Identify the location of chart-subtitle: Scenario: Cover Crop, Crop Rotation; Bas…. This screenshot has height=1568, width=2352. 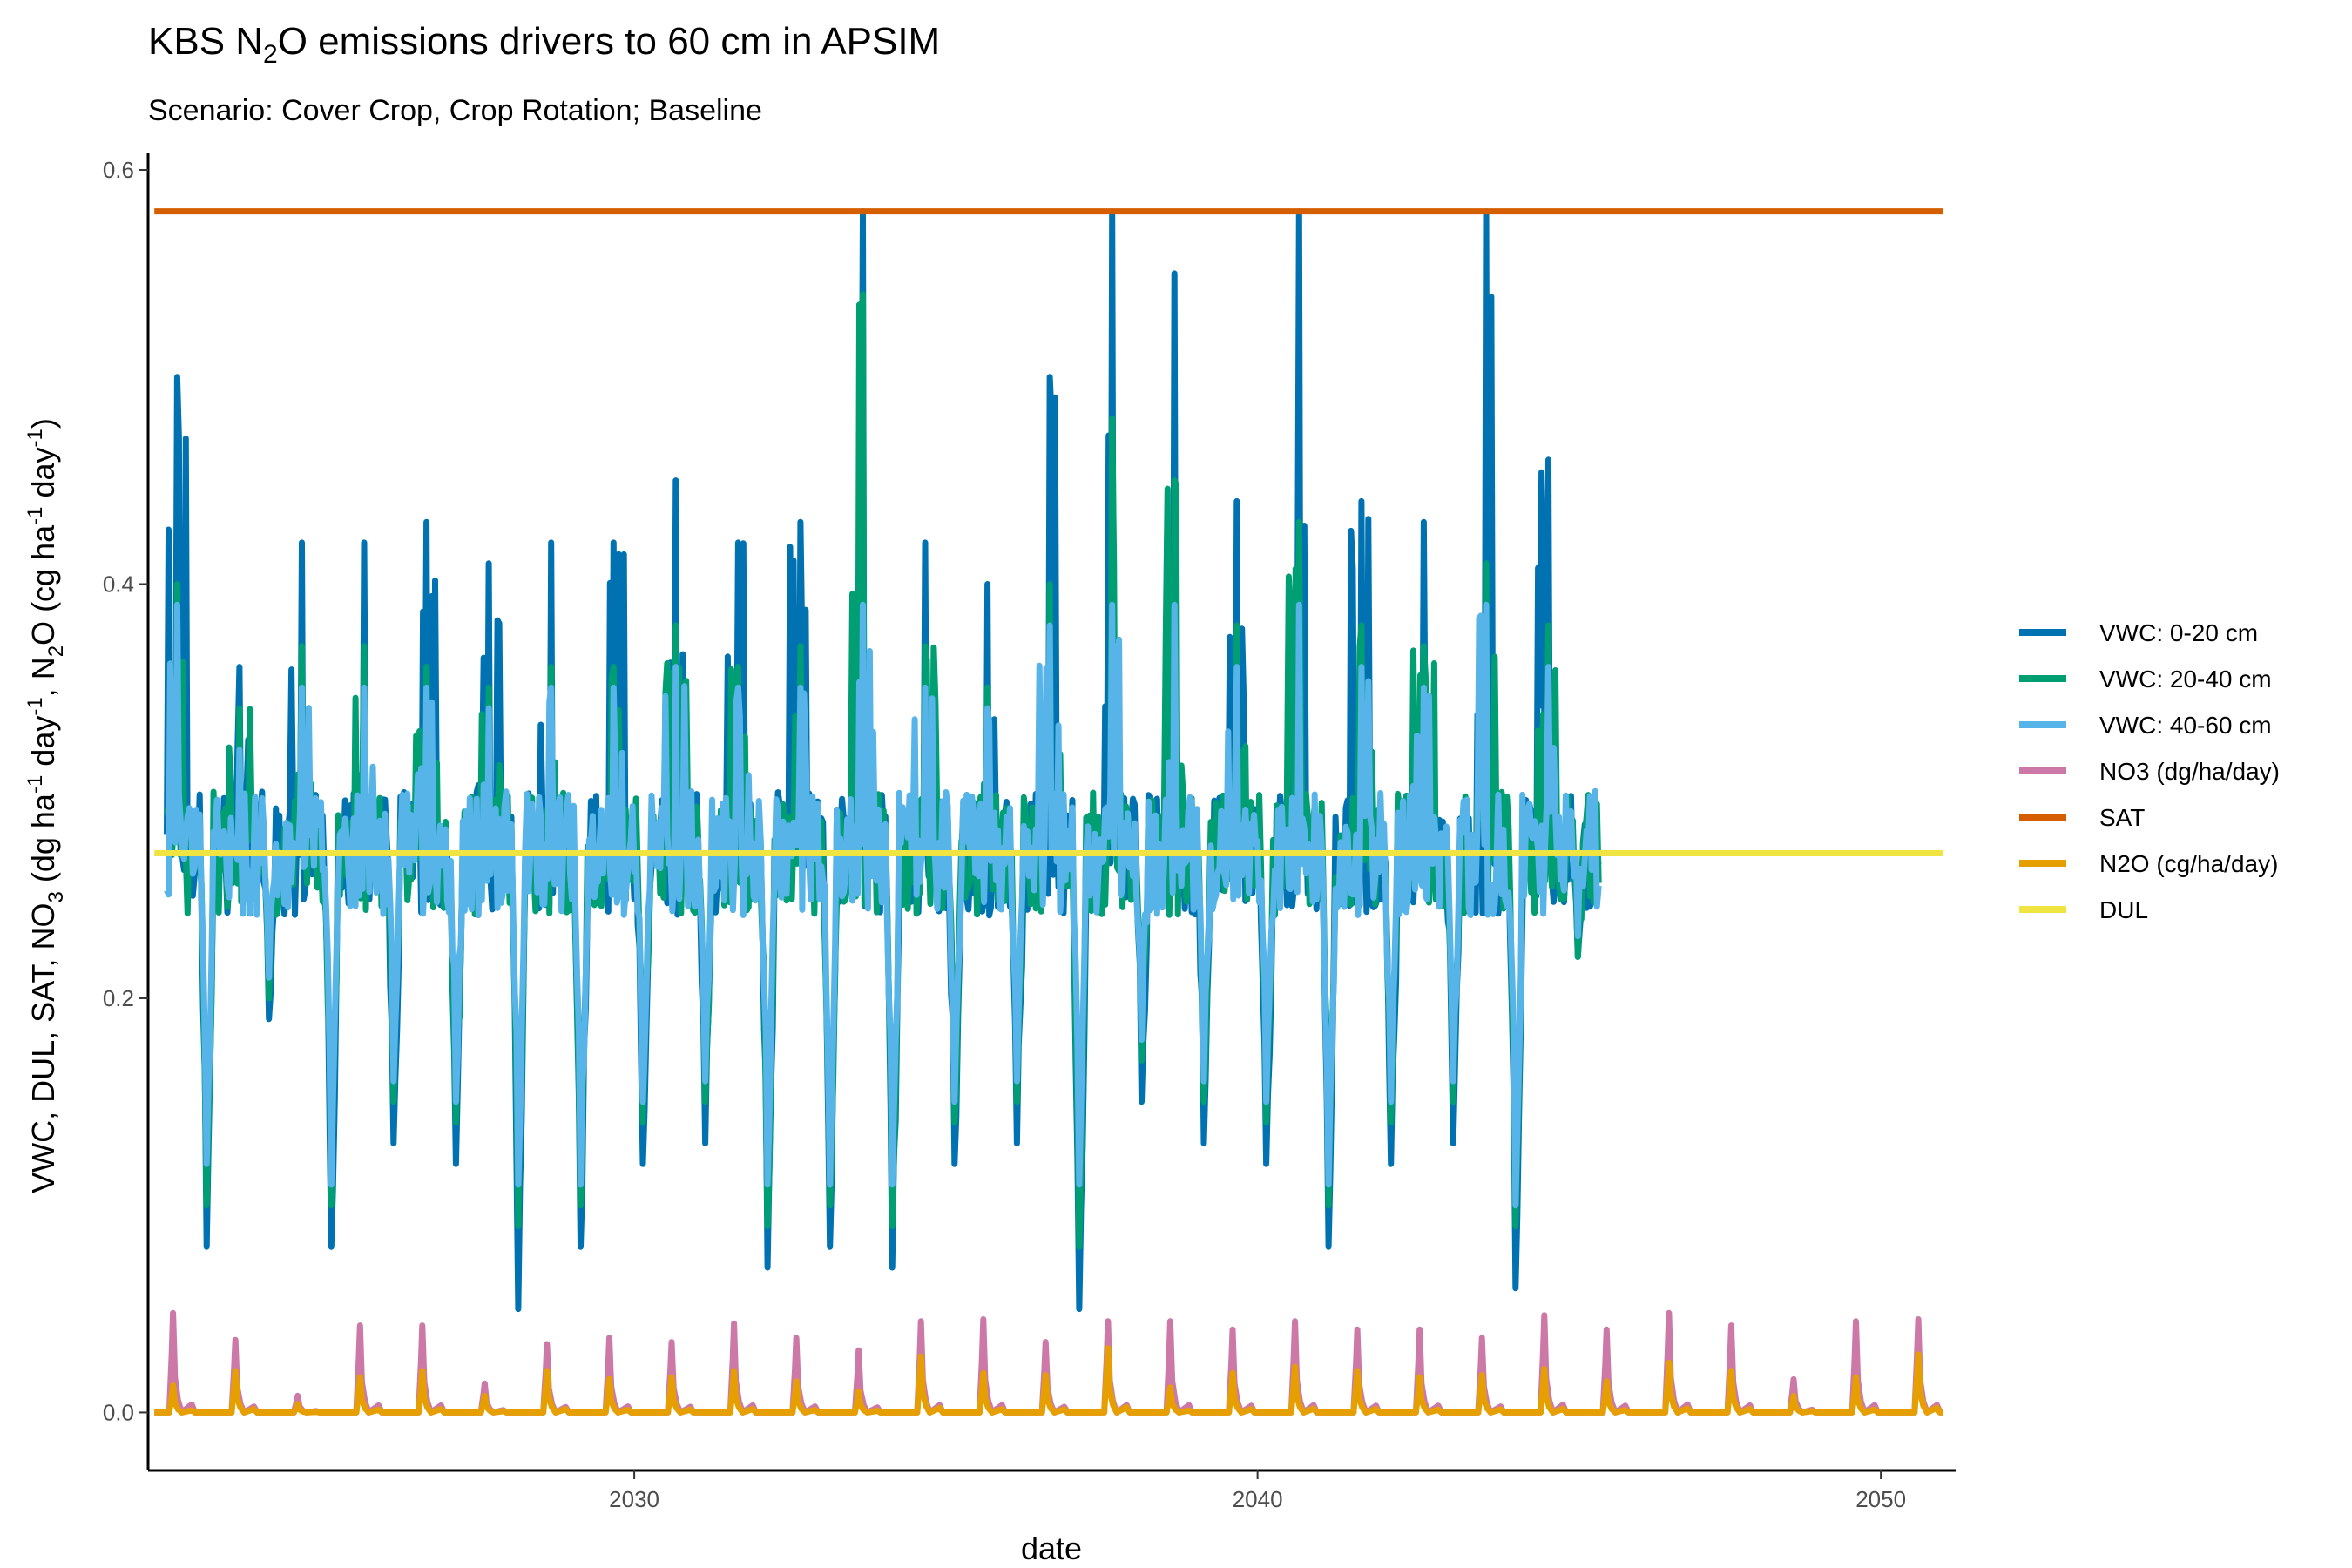
(455, 110).